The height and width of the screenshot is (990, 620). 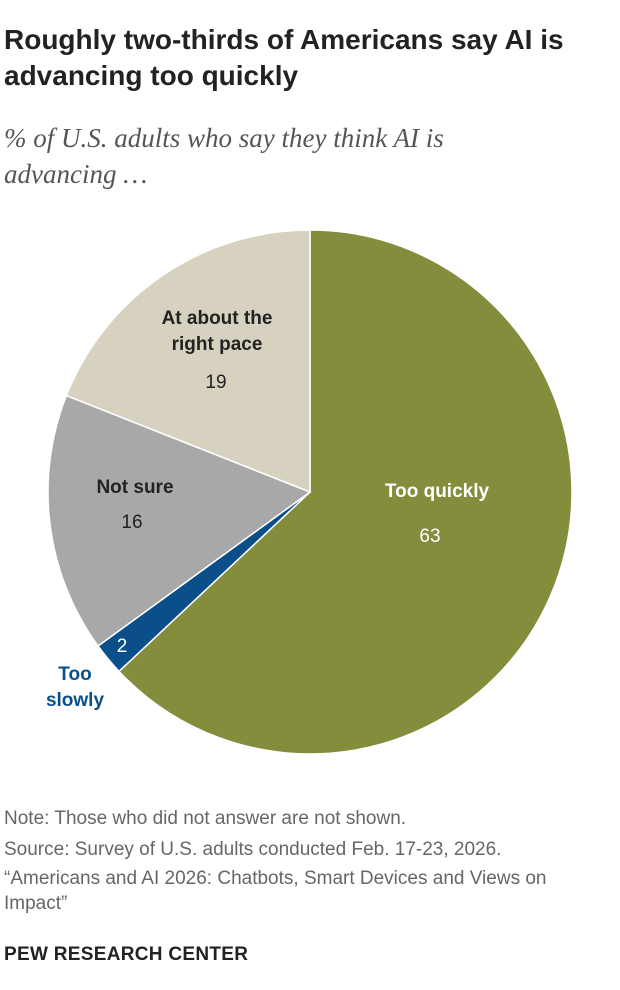 I want to click on value-label: 16, so click(x=132, y=522).